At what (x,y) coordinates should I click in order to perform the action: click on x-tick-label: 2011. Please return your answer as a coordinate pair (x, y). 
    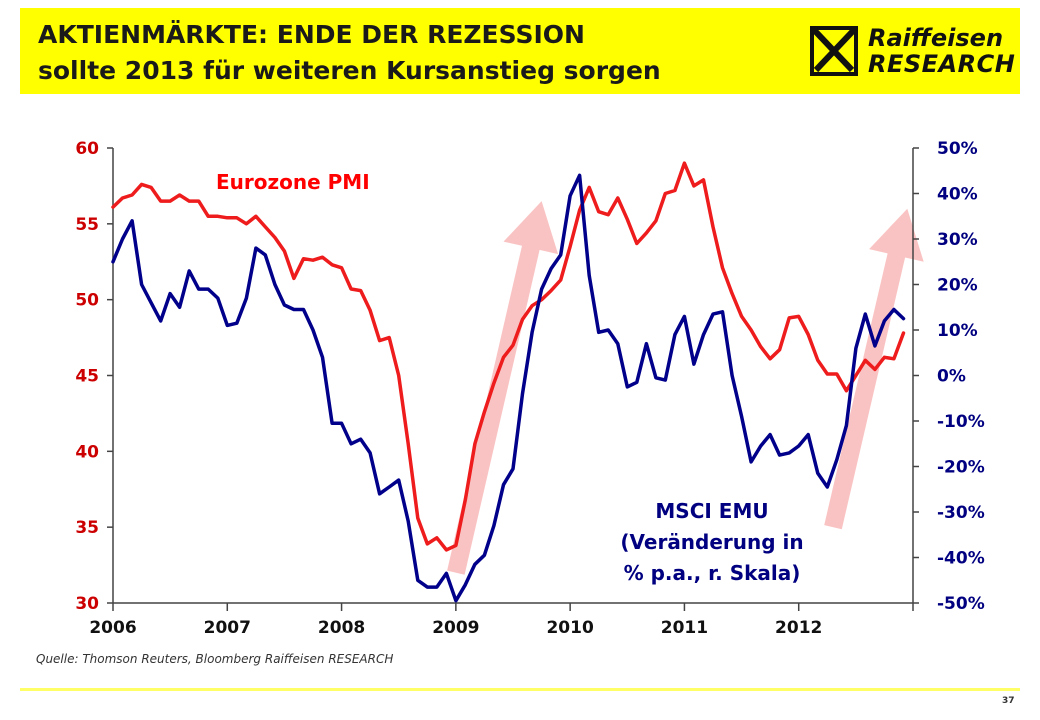
    Looking at the image, I should click on (684, 628).